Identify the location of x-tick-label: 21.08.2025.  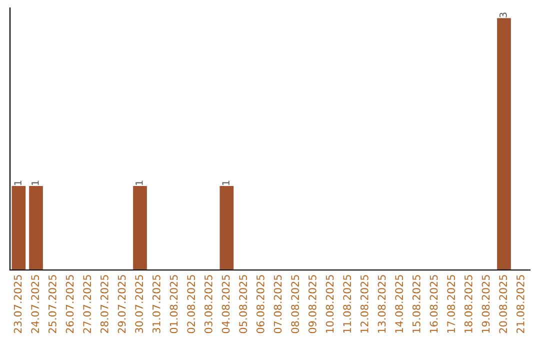
(520, 304).